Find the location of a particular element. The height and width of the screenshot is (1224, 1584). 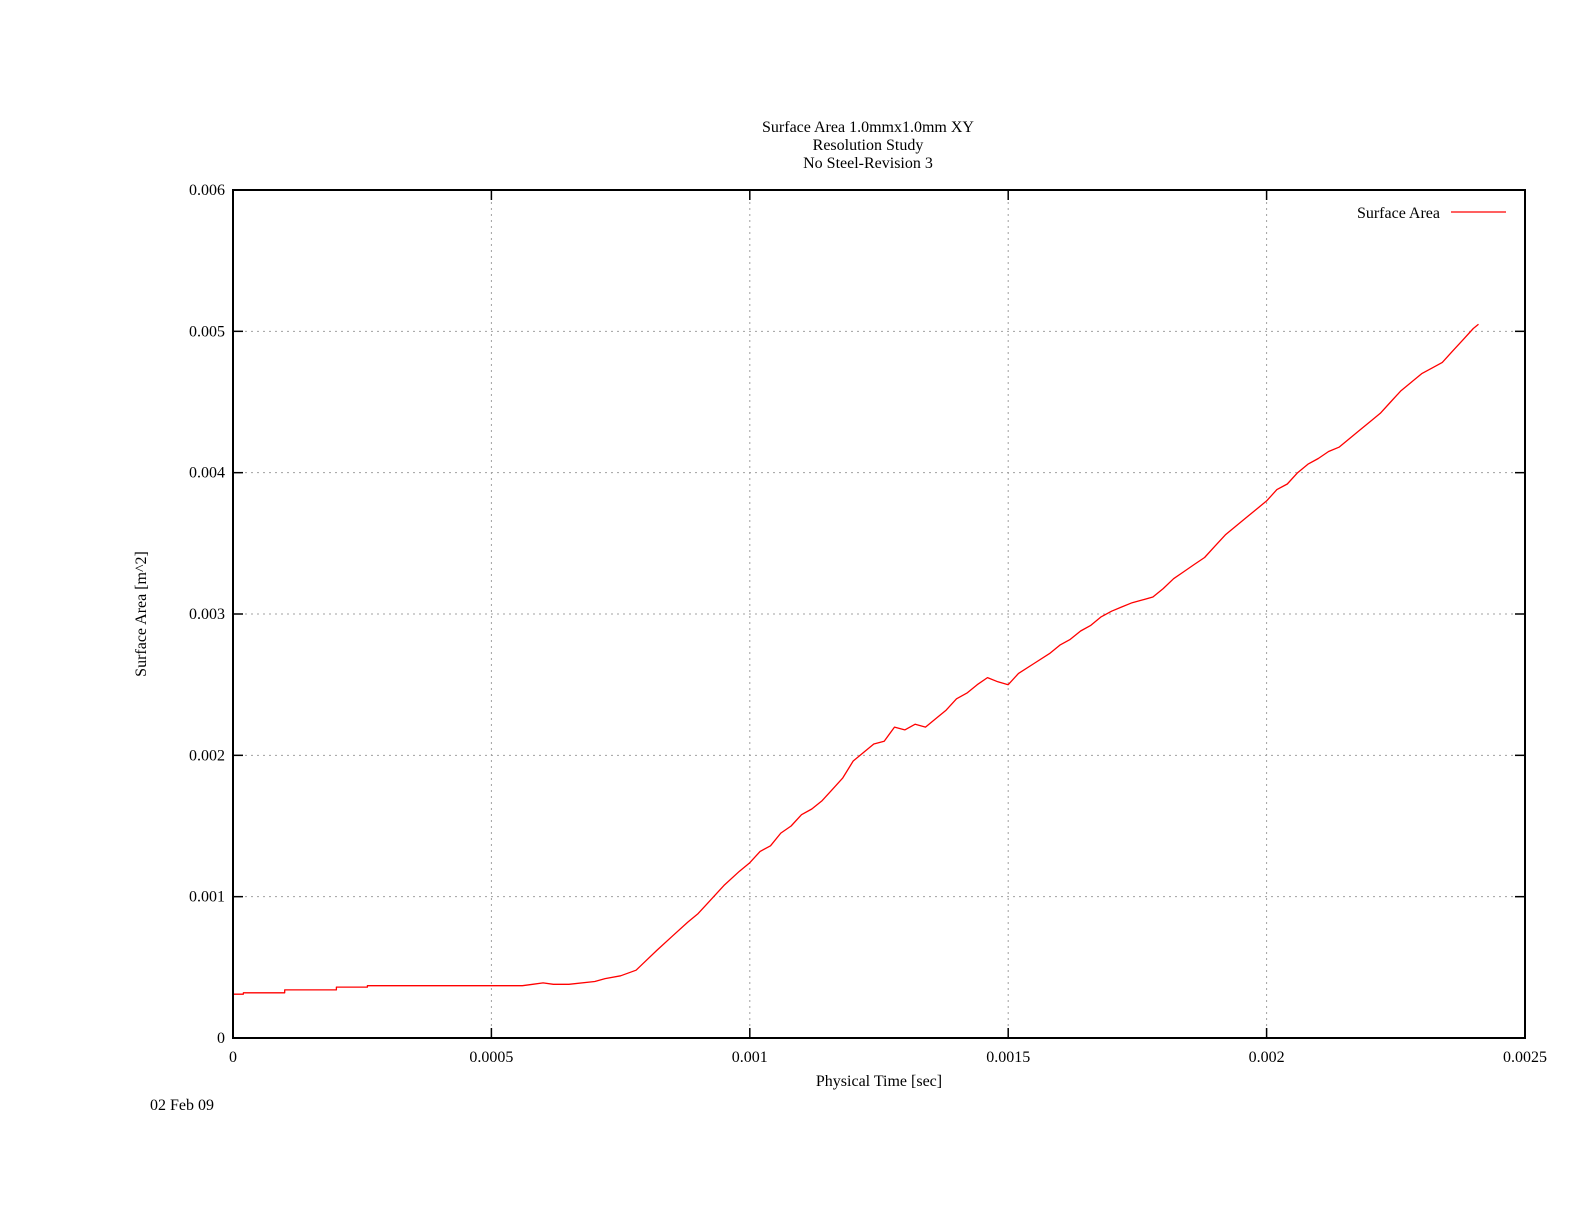

x-tick-labels: 0 0.0005 0.001 0.0015 0.002 0.0025 is located at coordinates (888, 1057).